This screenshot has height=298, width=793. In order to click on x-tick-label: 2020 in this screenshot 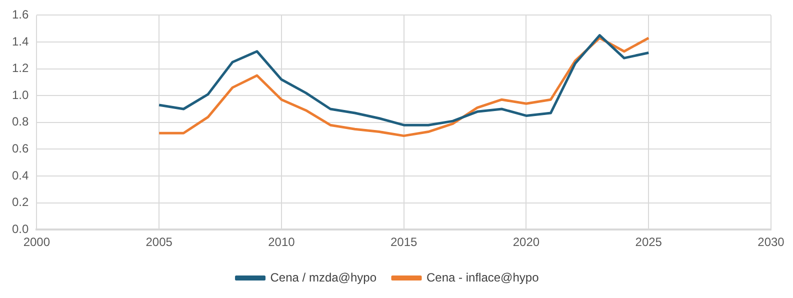, I will do `click(526, 242)`.